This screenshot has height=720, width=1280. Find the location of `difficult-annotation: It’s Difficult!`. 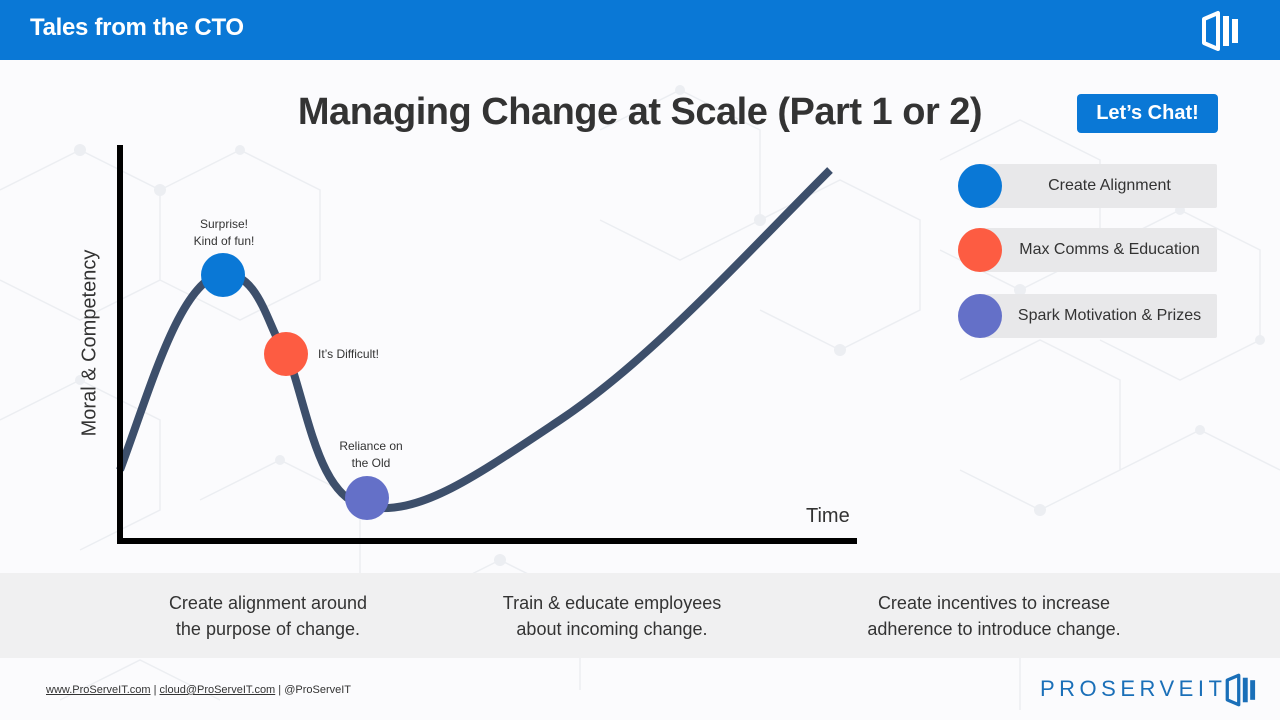

difficult-annotation: It’s Difficult! is located at coordinates (348, 354).